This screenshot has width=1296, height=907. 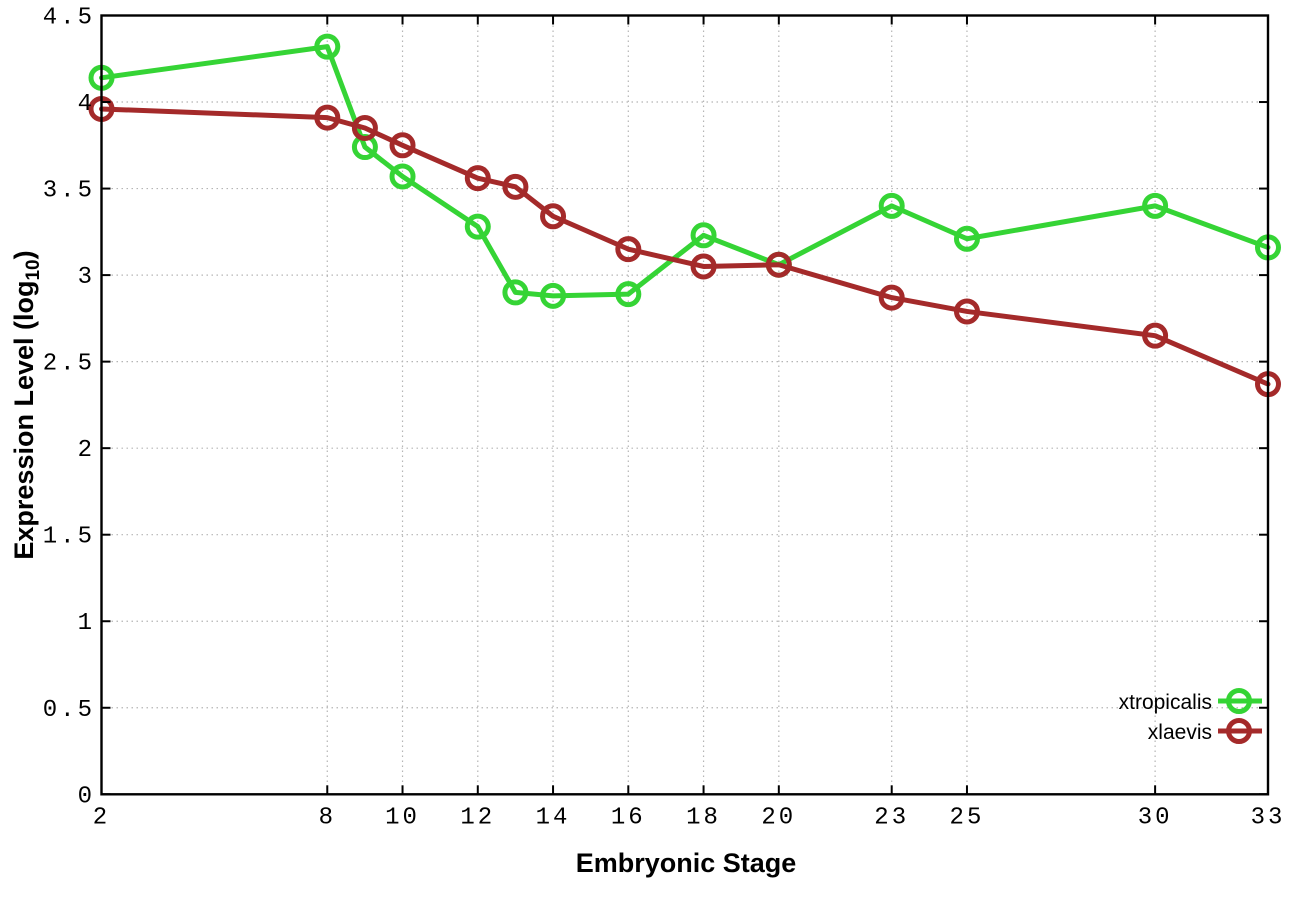 What do you see at coordinates (69, 710) in the screenshot?
I see `y-tick-label: 0.5` at bounding box center [69, 710].